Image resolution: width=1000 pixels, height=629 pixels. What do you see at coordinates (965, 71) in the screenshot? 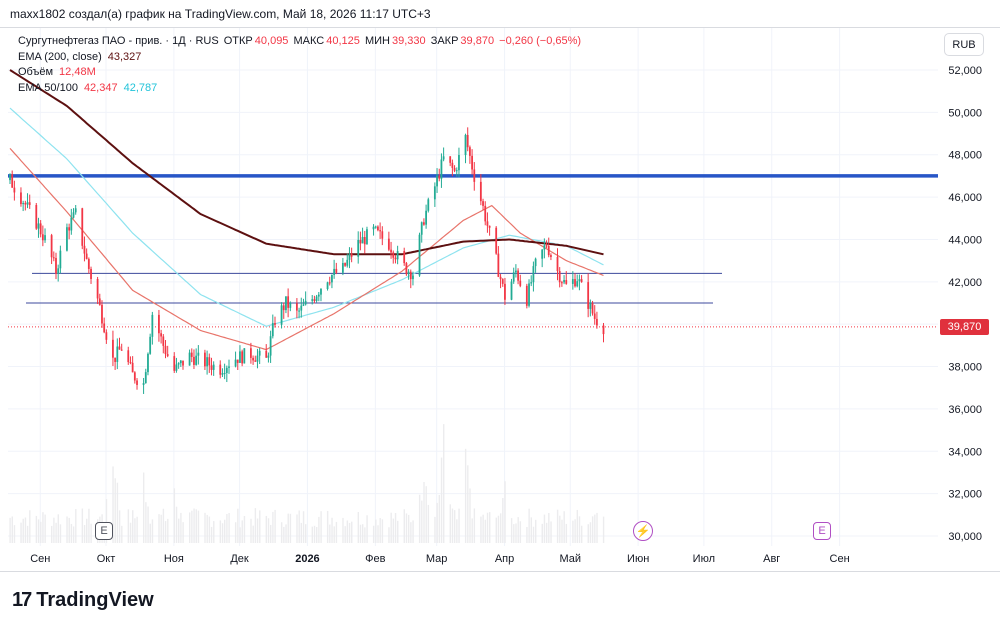
I see `y-tick-label: 52,000` at bounding box center [965, 71].